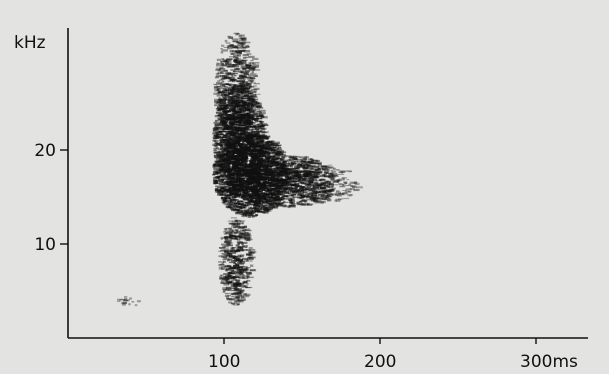 The width and height of the screenshot is (609, 374). I want to click on y-unit-label: kHz, so click(30, 43).